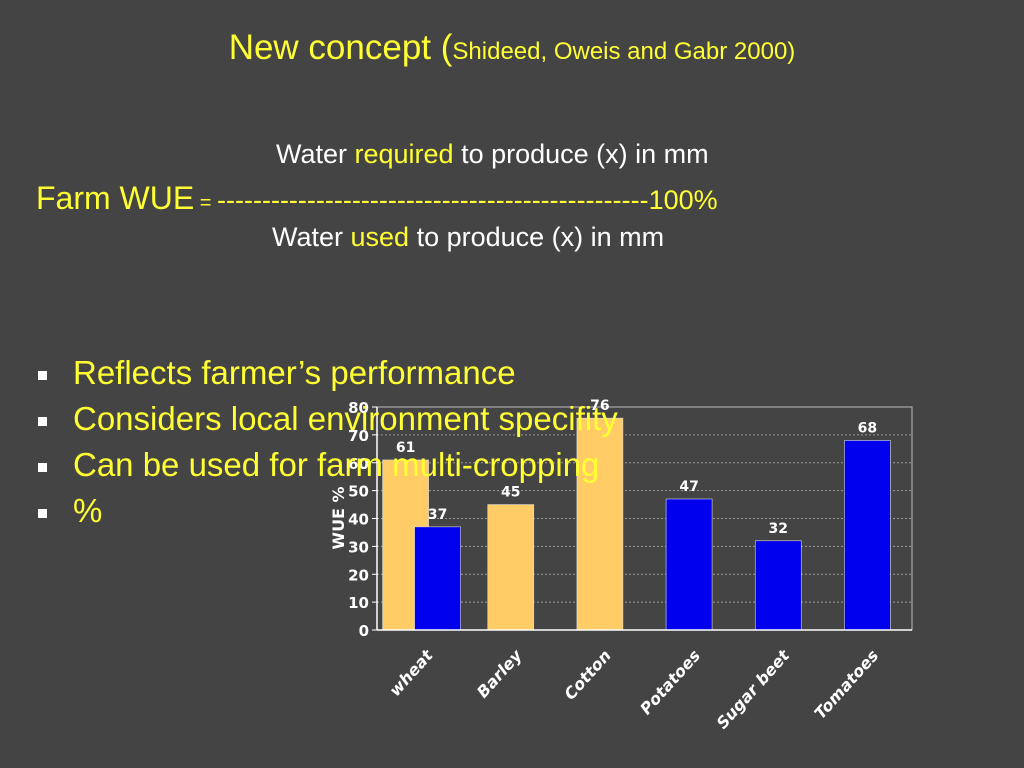  Describe the element at coordinates (336, 464) in the screenshot. I see `bullet-text: Can be used for farm multi-cropping` at that location.